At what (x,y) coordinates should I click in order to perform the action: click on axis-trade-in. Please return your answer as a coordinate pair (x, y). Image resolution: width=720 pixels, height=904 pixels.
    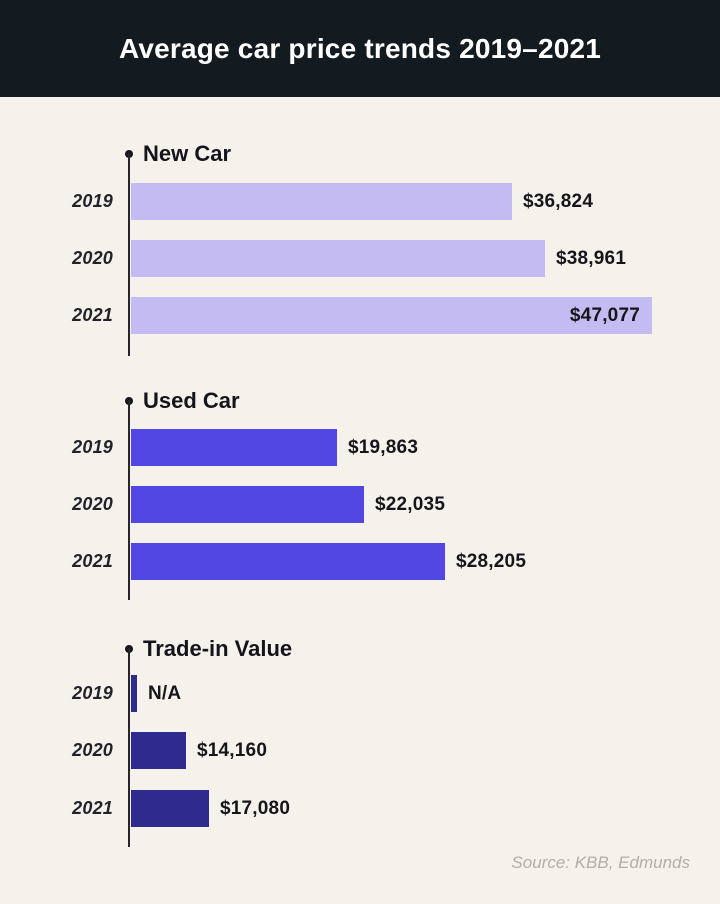
    Looking at the image, I should click on (129, 747).